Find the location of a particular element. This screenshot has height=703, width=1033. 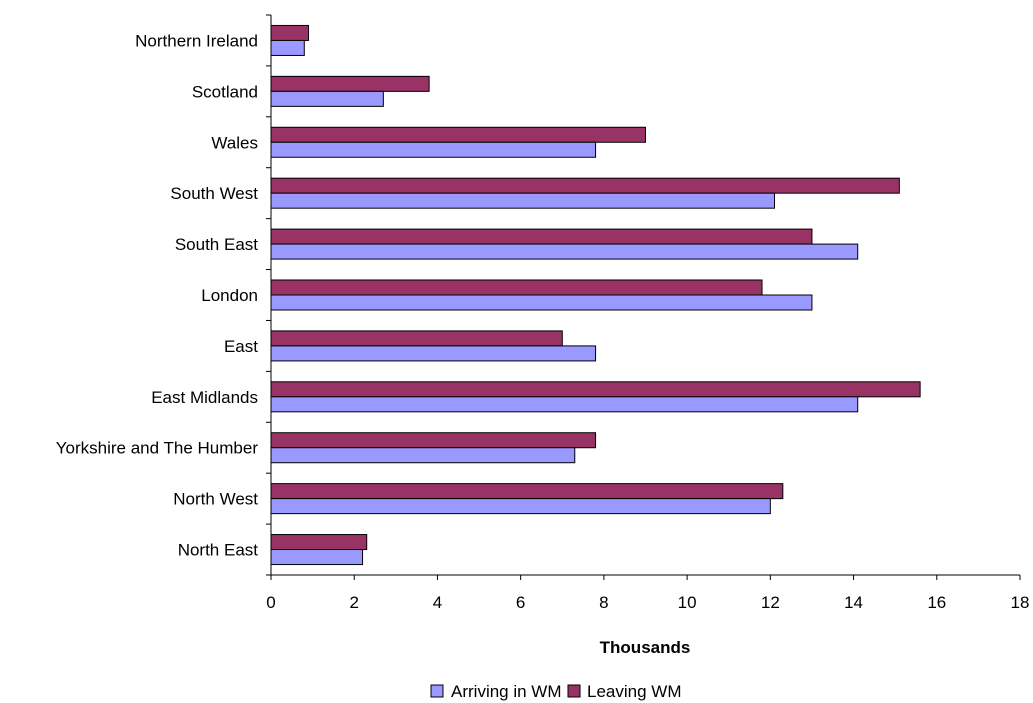

bar-leaving-yorkshire-and-the-humber is located at coordinates (433, 440).